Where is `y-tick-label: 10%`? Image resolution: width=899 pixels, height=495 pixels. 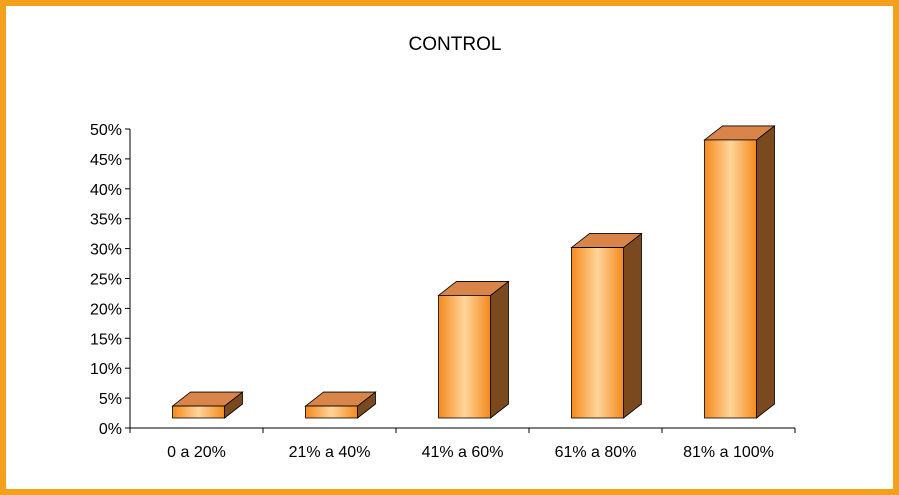
y-tick-label: 10% is located at coordinates (106, 369).